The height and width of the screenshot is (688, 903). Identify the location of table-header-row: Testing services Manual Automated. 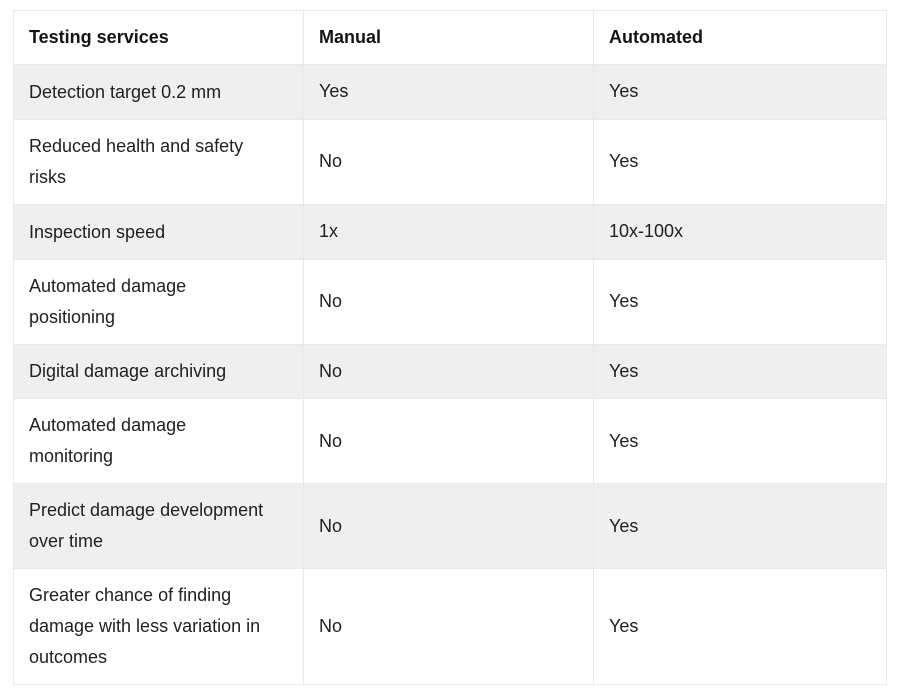
(450, 37).